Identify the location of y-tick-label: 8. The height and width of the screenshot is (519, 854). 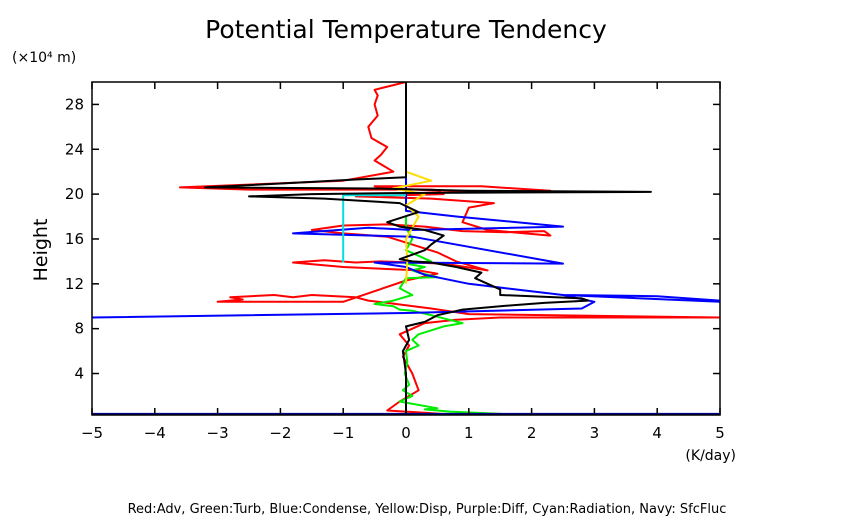
(79, 329).